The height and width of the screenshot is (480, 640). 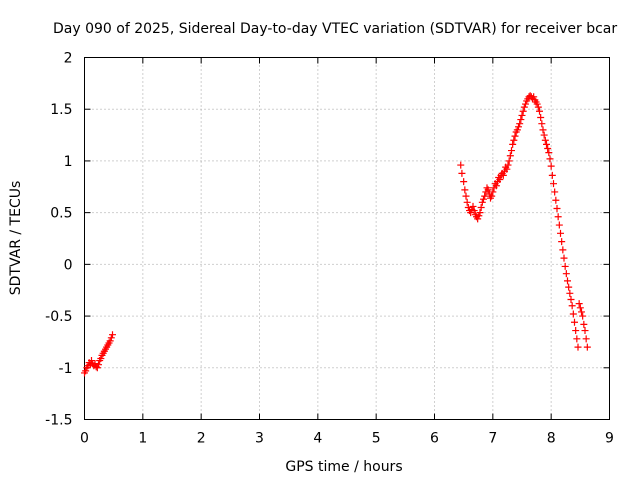 What do you see at coordinates (68, 265) in the screenshot?
I see `y-tick-label: 0` at bounding box center [68, 265].